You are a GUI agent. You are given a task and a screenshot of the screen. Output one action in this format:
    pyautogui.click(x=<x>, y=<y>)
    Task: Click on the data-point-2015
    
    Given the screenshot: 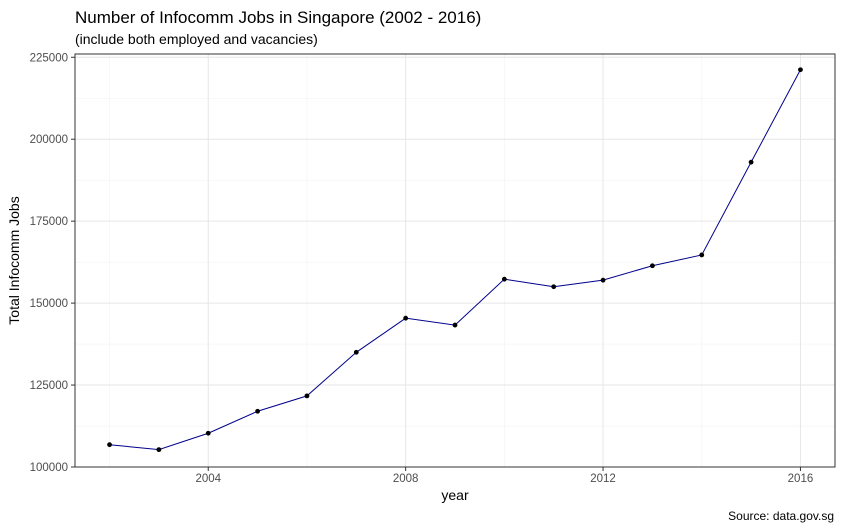 What is the action you would take?
    pyautogui.click(x=751, y=162)
    